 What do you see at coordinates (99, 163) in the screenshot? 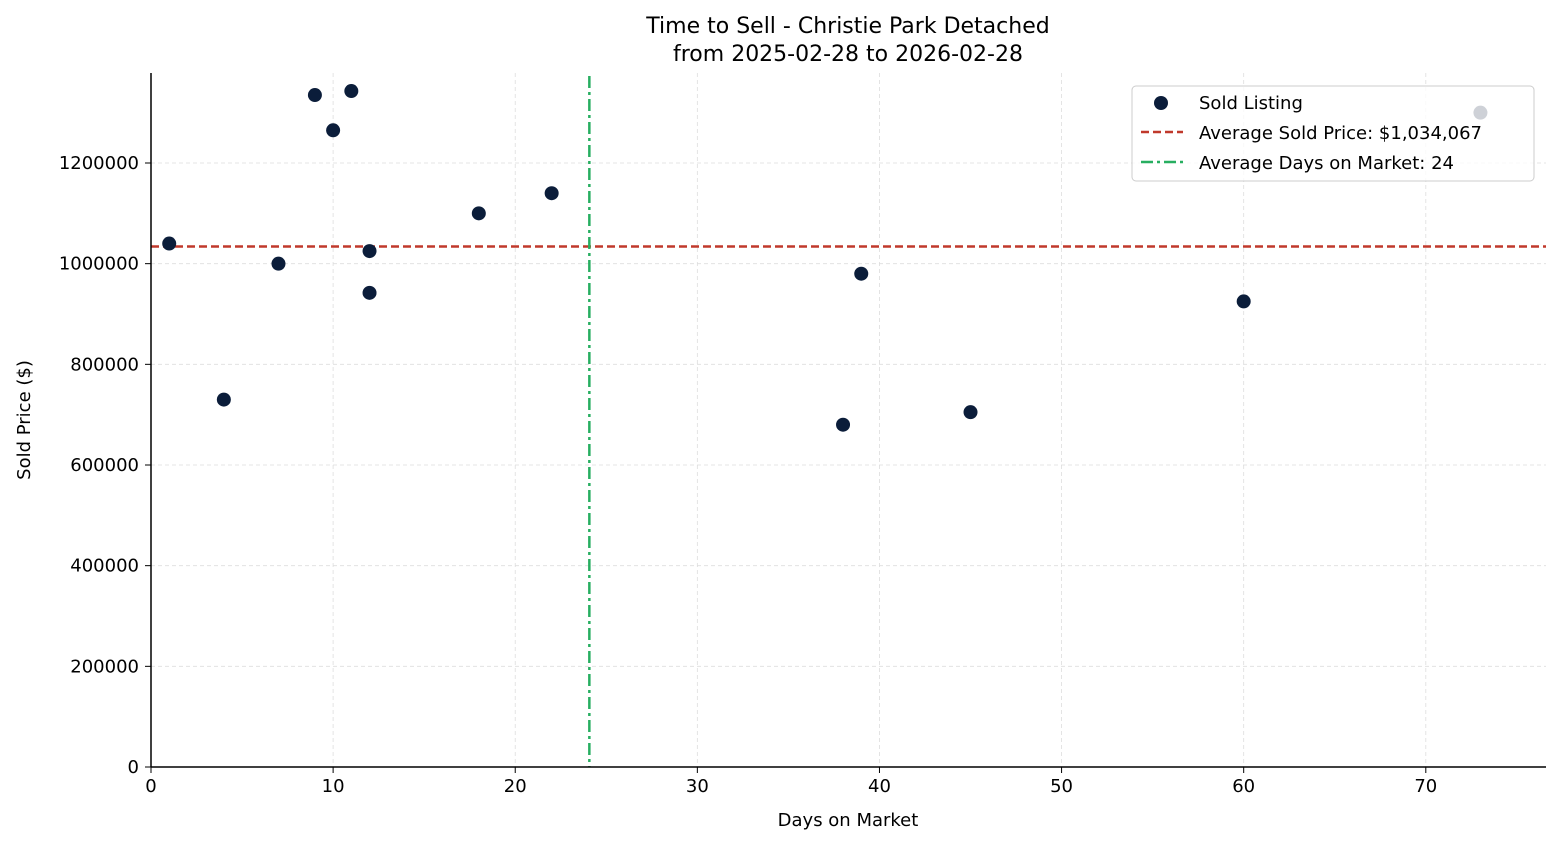
I see `y-tick-label: 1200000` at bounding box center [99, 163].